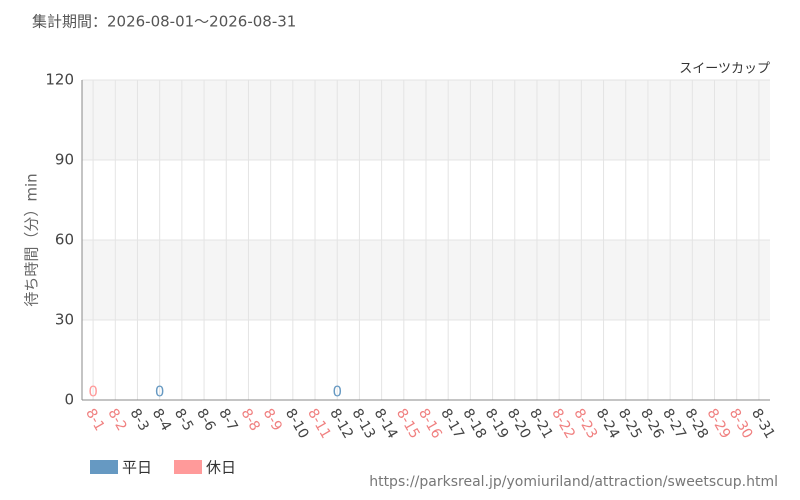  I want to click on x-tick-label: 8-4, so click(161, 420).